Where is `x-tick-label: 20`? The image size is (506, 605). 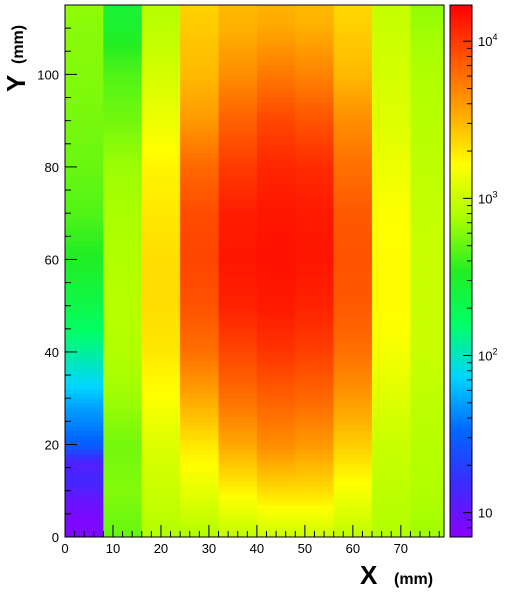
x-tick-label: 20 is located at coordinates (161, 548).